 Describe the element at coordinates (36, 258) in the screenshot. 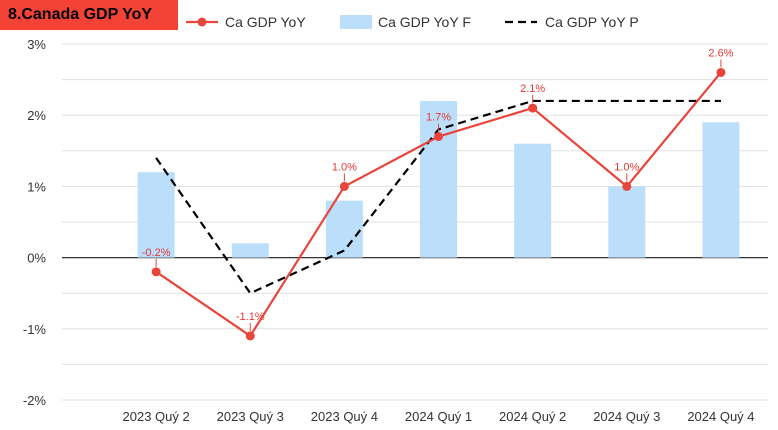

I see `y-tick-label: 0%` at that location.